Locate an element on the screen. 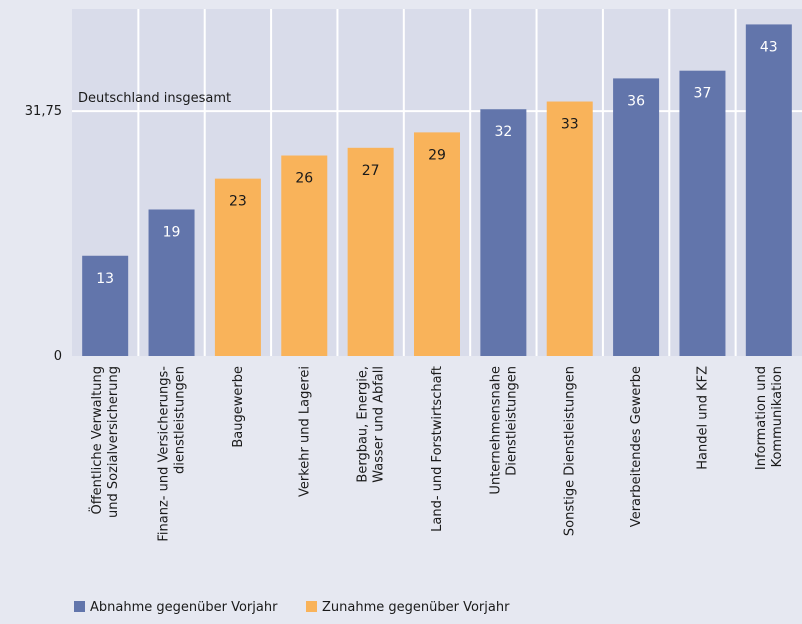 The width and height of the screenshot is (802, 624). x-tick-label: Verkehr und Lagerei is located at coordinates (304, 431).